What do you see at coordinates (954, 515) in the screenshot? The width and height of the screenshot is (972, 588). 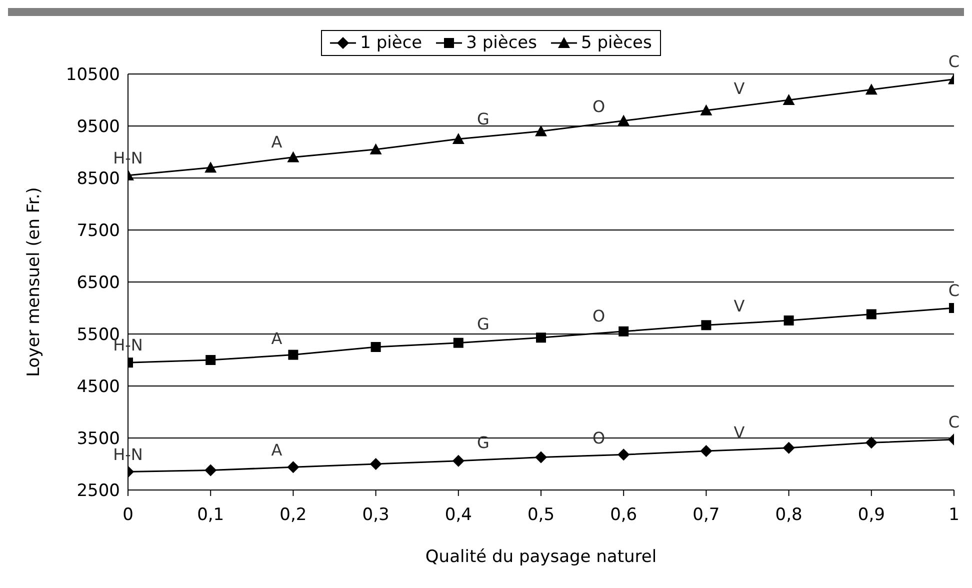 I see `x-tick-label: 1` at bounding box center [954, 515].